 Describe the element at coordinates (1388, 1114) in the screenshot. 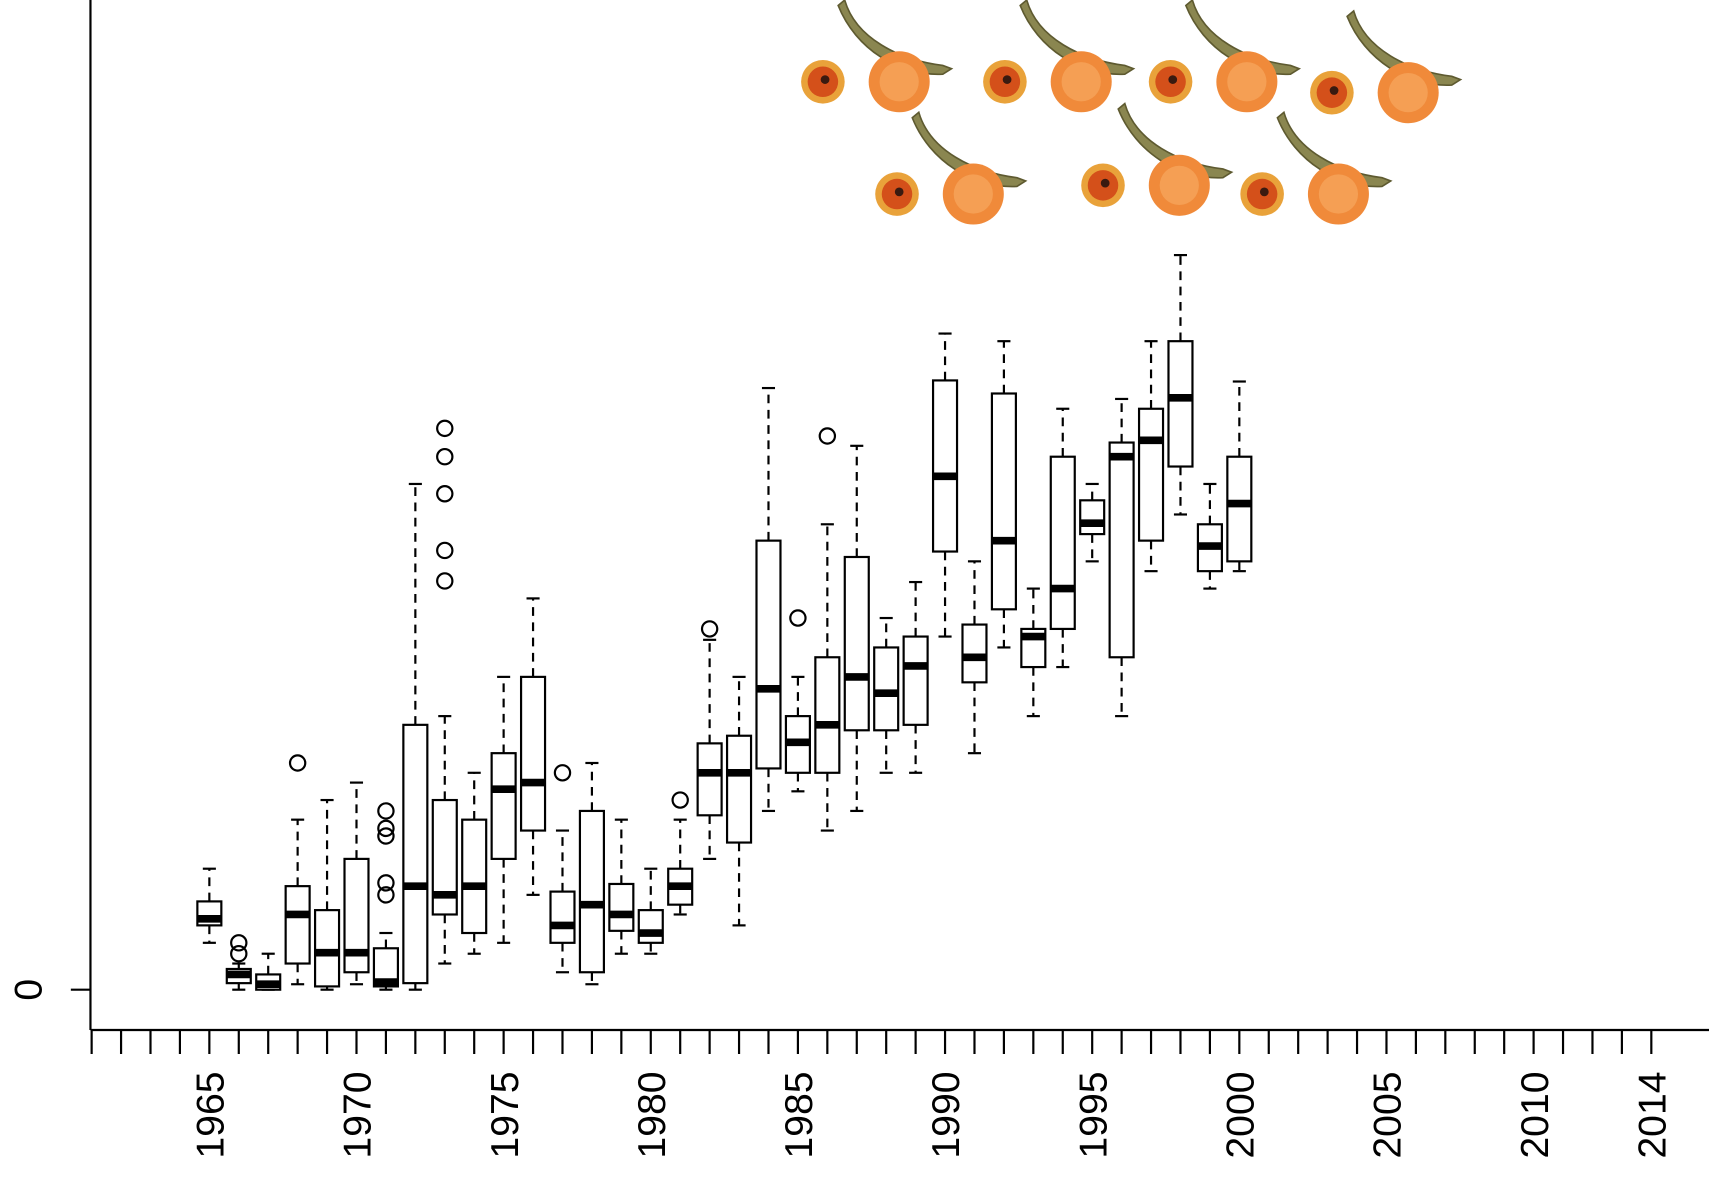

I see `x-tick-label: 2005` at that location.